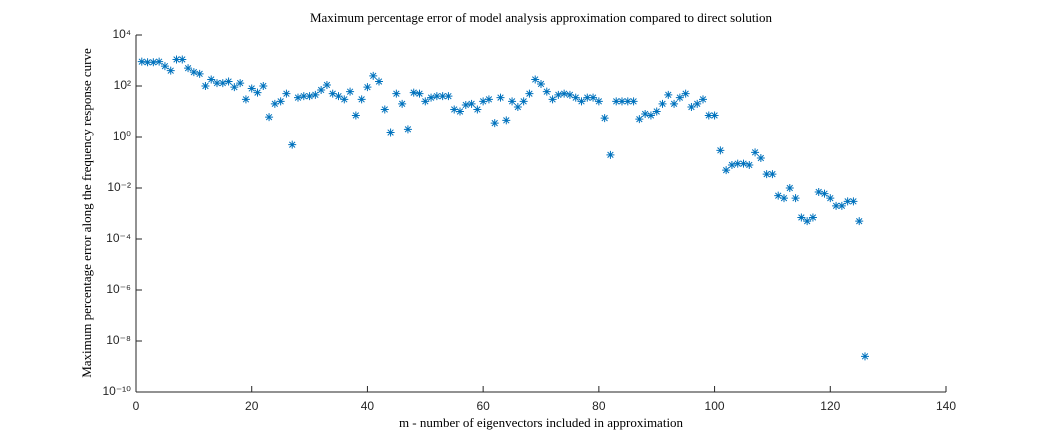 This screenshot has width=1046, height=441. Describe the element at coordinates (118, 340) in the screenshot. I see `y-tick-label: 10⁻⁸` at that location.